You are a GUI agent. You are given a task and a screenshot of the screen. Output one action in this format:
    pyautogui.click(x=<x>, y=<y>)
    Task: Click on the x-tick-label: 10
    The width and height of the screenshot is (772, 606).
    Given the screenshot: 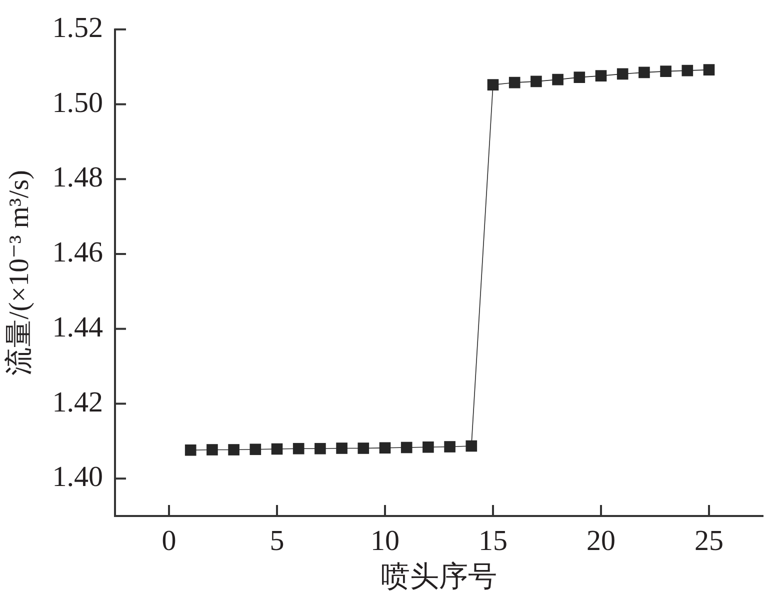 What is the action you would take?
    pyautogui.click(x=385, y=541)
    